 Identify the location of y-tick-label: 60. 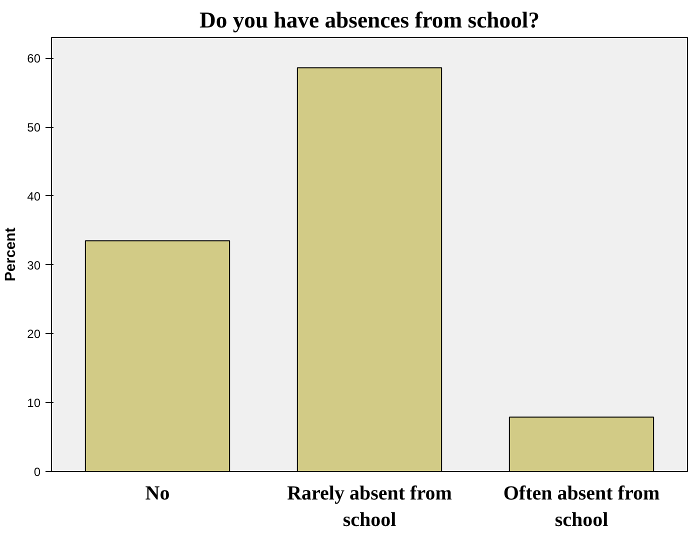
(34, 59).